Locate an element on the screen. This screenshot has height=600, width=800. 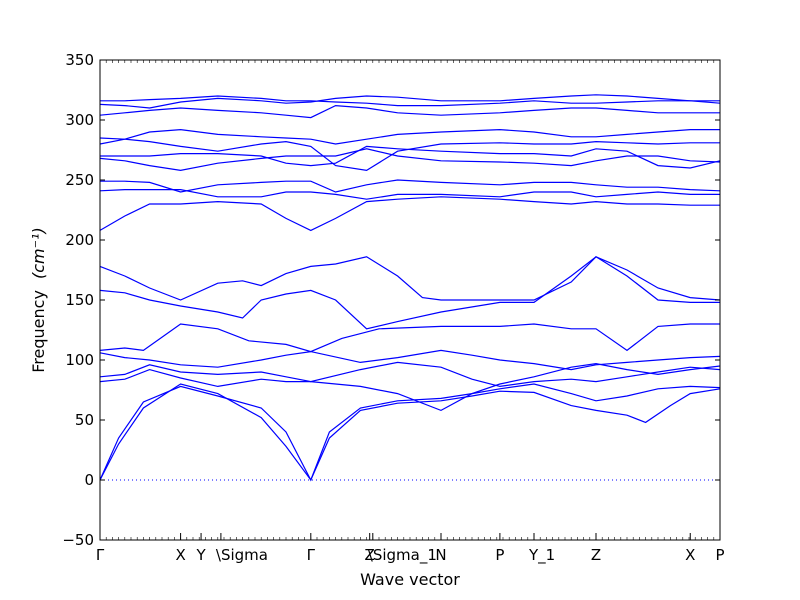
x-tick-label: Y_1 is located at coordinates (541, 555).